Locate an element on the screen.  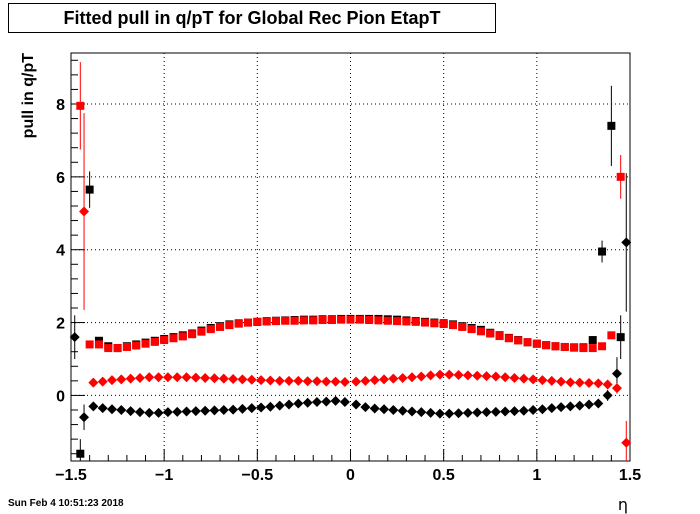
x-tick-label: −1 is located at coordinates (164, 475).